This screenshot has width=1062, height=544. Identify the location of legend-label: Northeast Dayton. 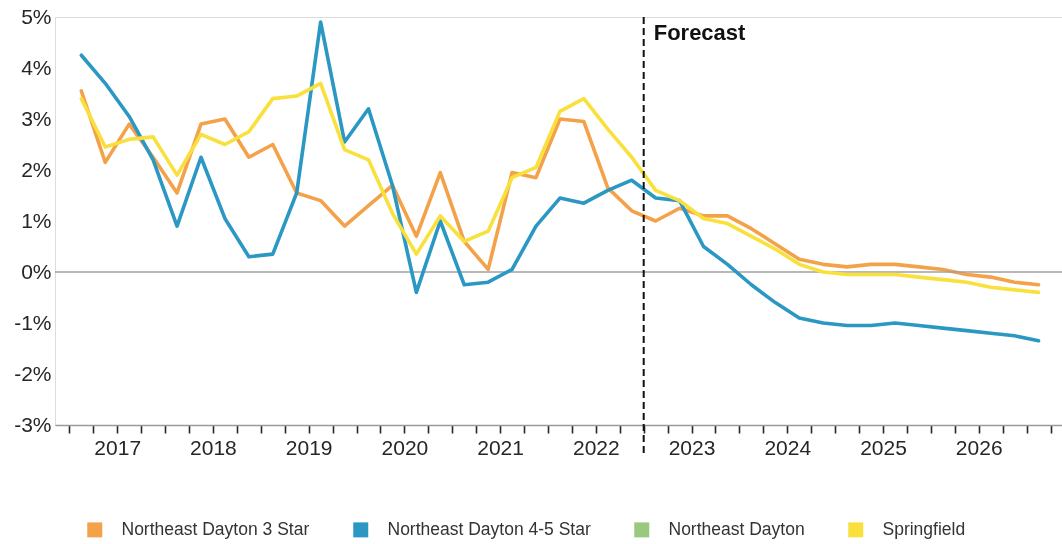
(736, 528).